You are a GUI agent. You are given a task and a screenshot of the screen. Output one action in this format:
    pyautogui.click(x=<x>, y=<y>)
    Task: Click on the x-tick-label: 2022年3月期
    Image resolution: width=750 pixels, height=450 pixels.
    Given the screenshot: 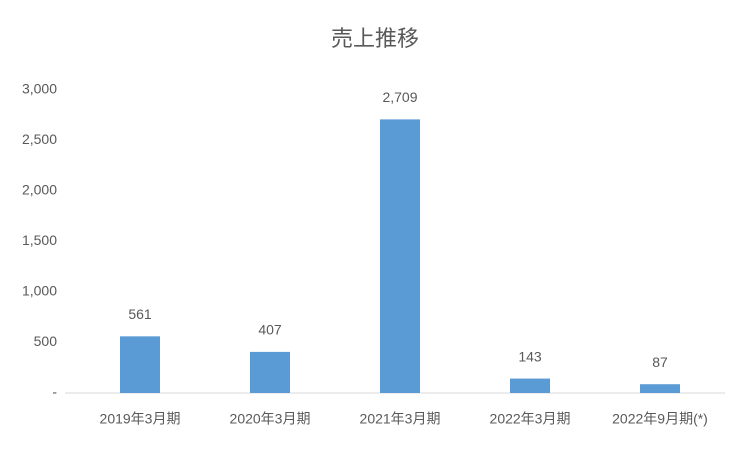 What is the action you would take?
    pyautogui.click(x=530, y=419)
    